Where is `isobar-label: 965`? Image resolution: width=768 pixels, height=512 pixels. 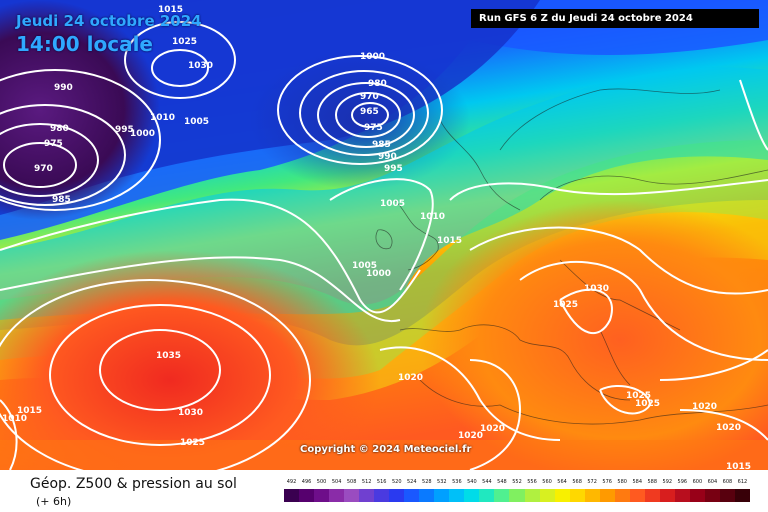
isobar-label: 965 is located at coordinates (369, 112).